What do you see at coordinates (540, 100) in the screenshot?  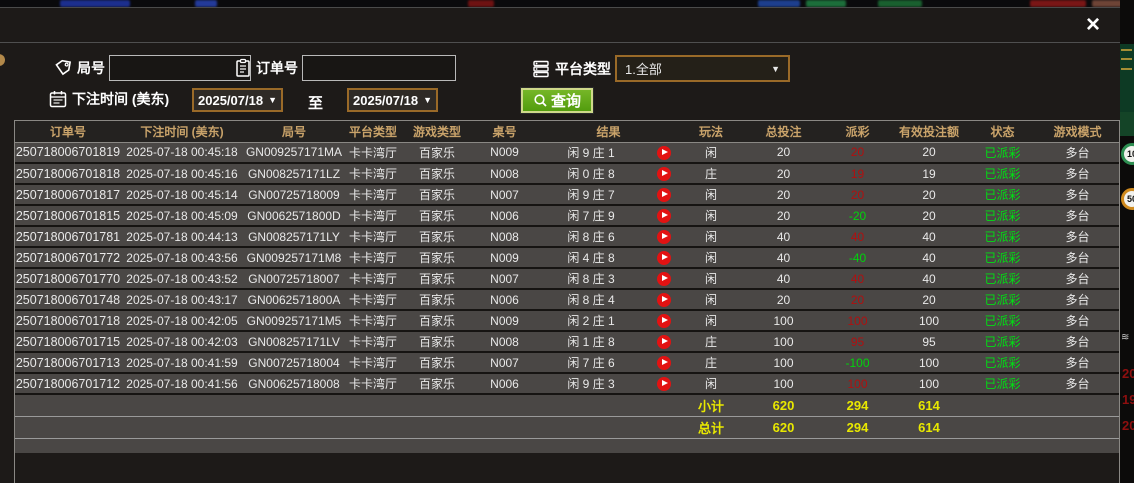 I see `search-icon` at bounding box center [540, 100].